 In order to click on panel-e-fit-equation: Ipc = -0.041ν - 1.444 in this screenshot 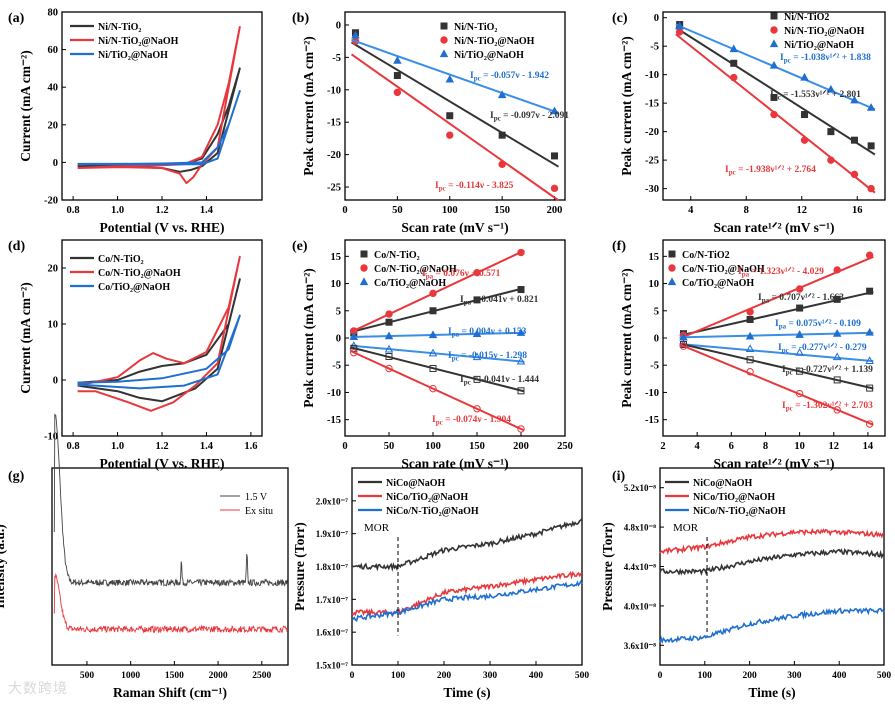, I will do `click(499, 381)`.